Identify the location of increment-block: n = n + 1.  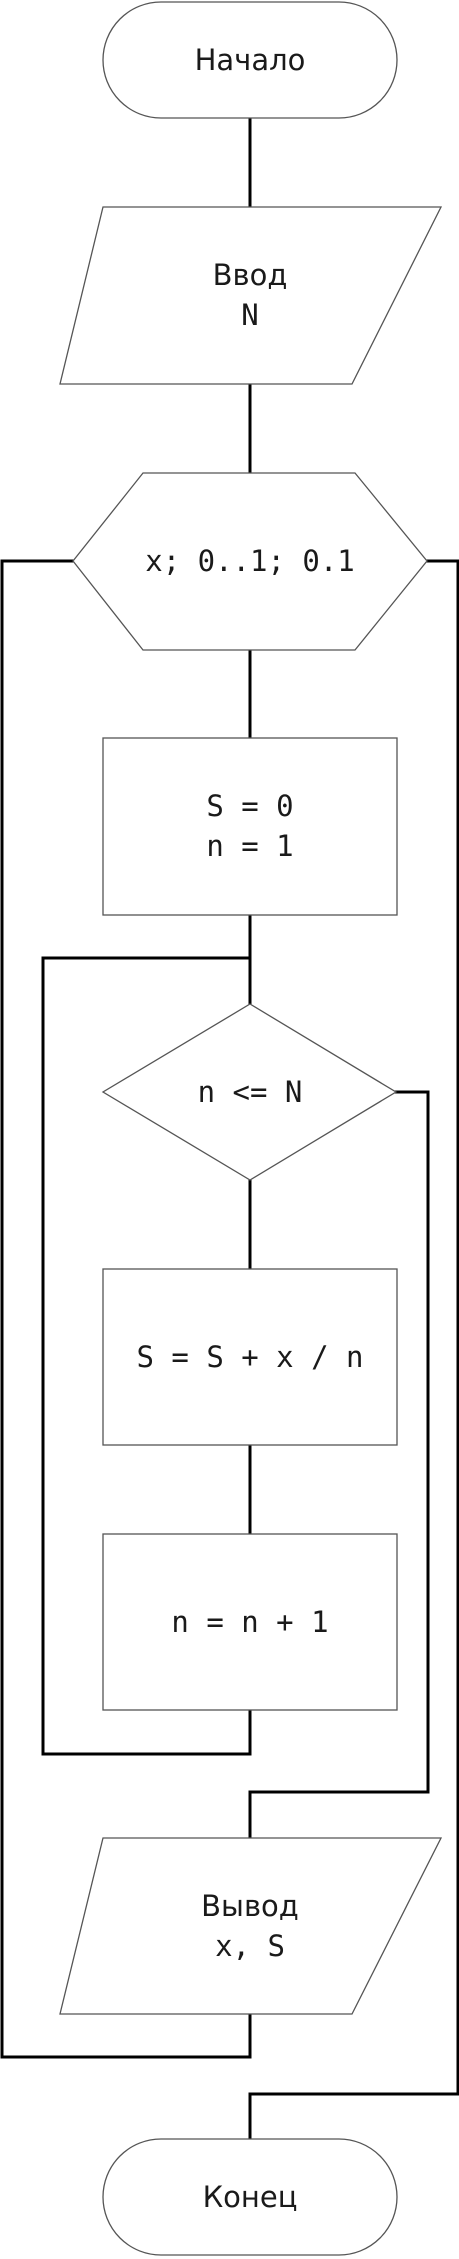
(250, 1622).